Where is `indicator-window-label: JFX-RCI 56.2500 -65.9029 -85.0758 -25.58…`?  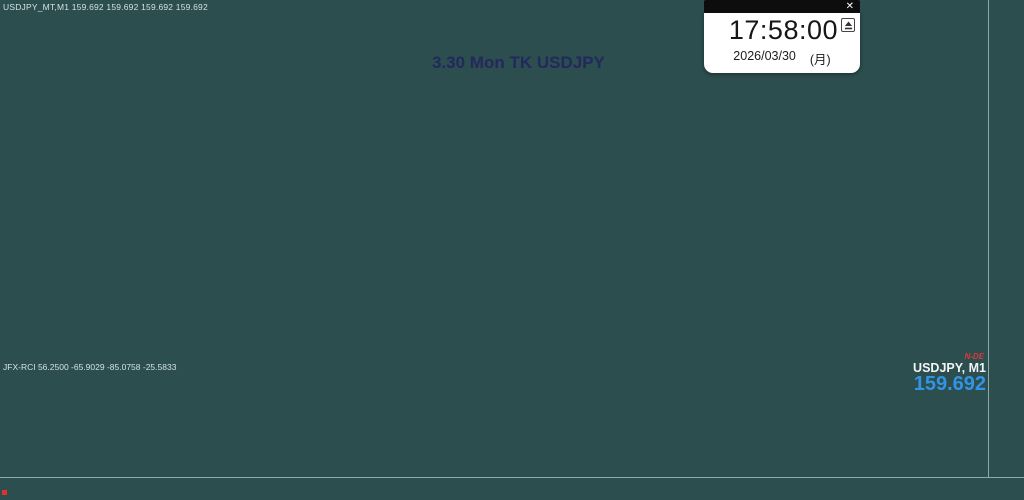 indicator-window-label: JFX-RCI 56.2500 -65.9029 -85.0758 -25.58… is located at coordinates (90, 367).